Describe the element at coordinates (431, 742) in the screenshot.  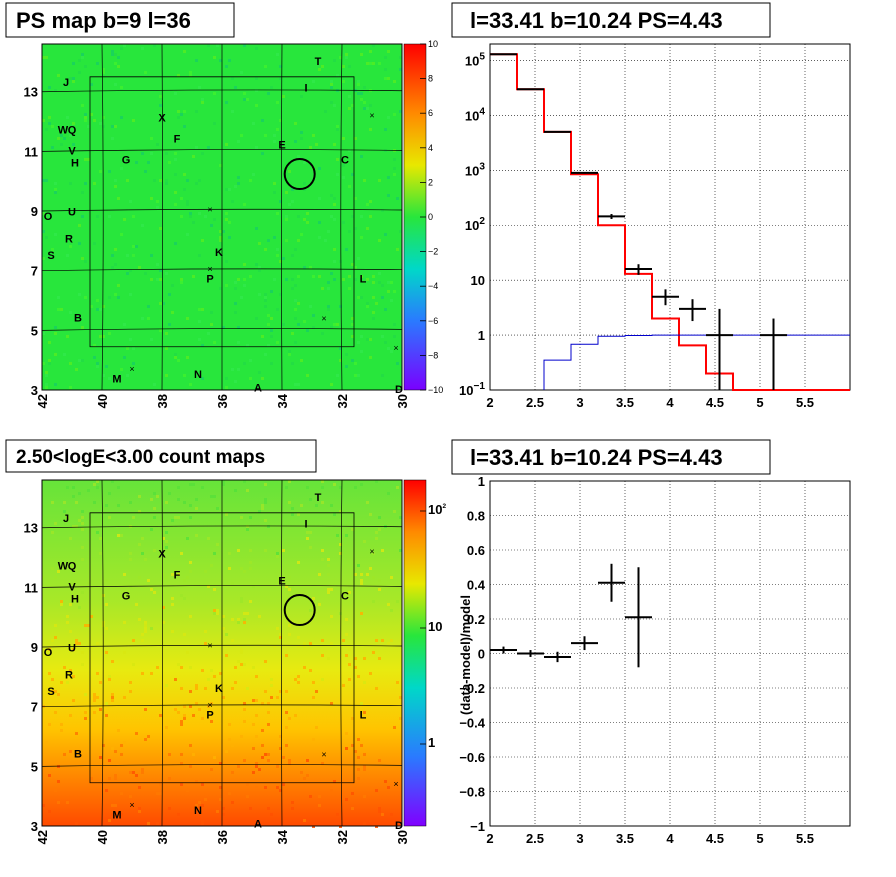
I see `colorbar-tick-label: 1` at that location.